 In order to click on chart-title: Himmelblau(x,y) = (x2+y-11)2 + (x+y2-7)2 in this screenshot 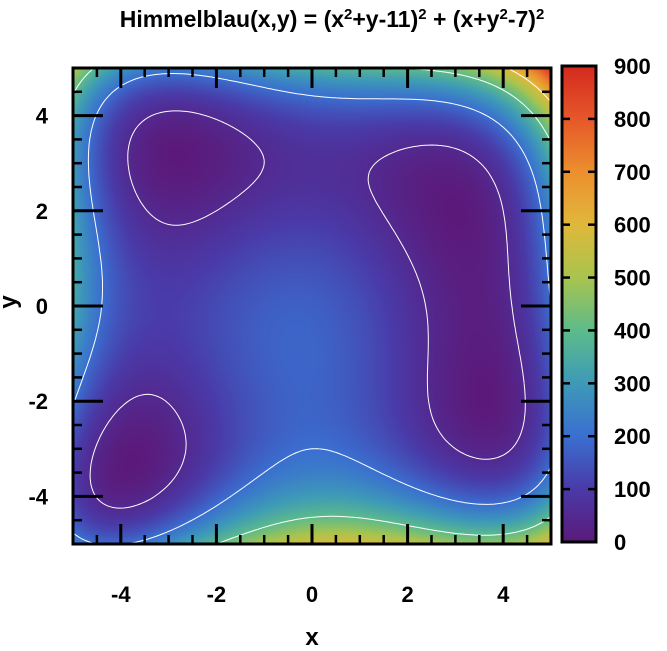, I will do `click(332, 19)`.